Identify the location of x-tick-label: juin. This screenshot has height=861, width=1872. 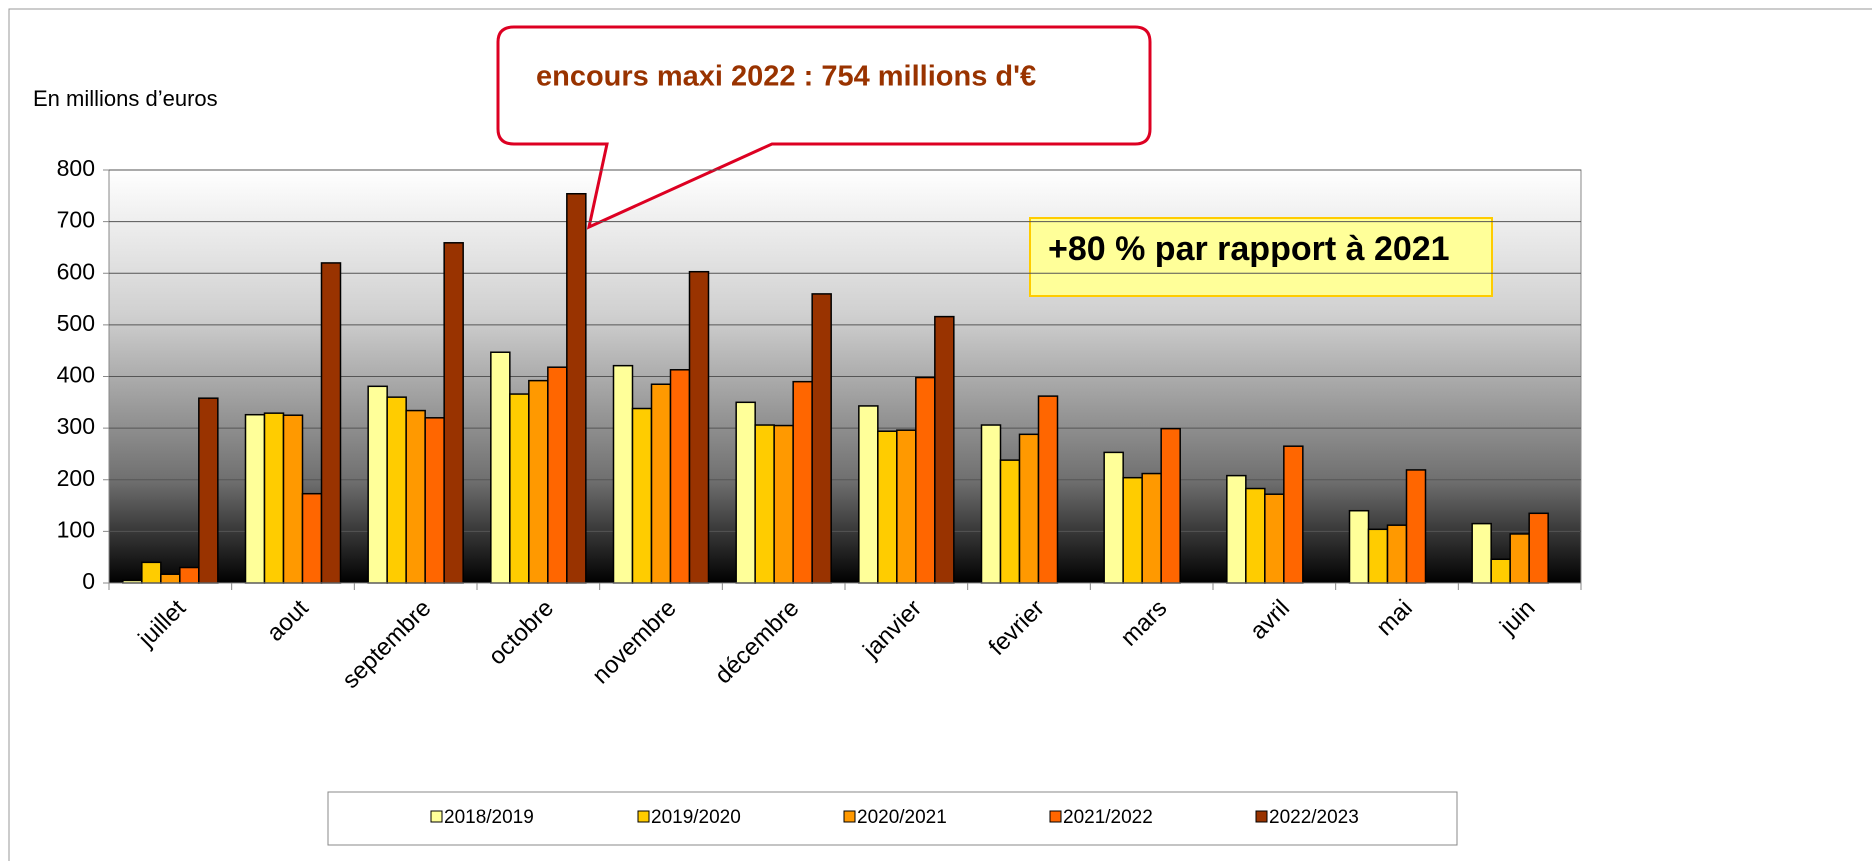
(1517, 618).